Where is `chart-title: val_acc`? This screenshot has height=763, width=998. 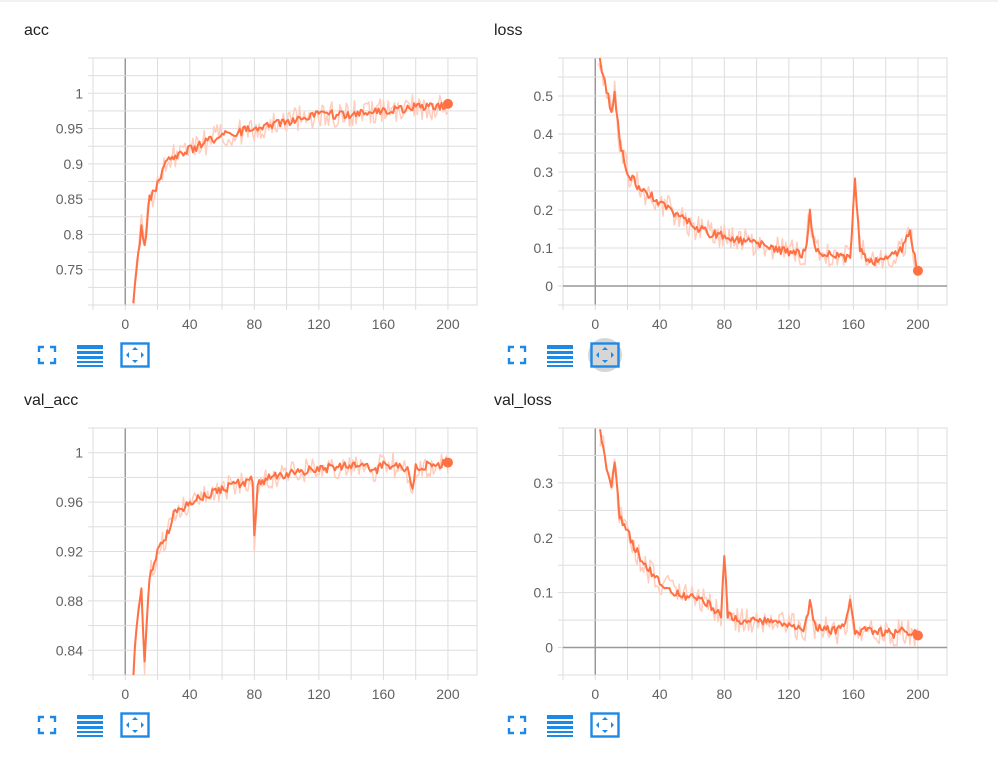
chart-title: val_acc is located at coordinates (51, 400).